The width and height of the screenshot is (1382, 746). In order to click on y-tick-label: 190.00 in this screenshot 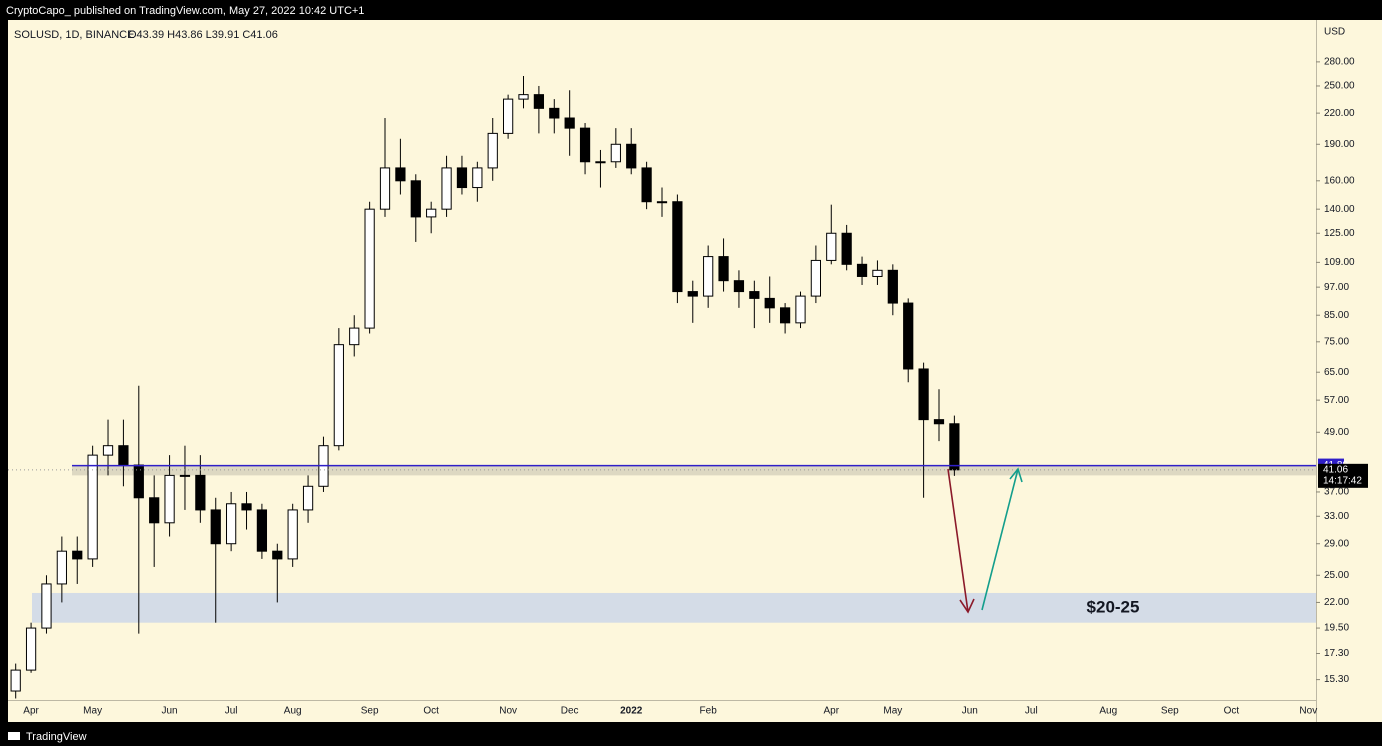, I will do `click(1339, 144)`.